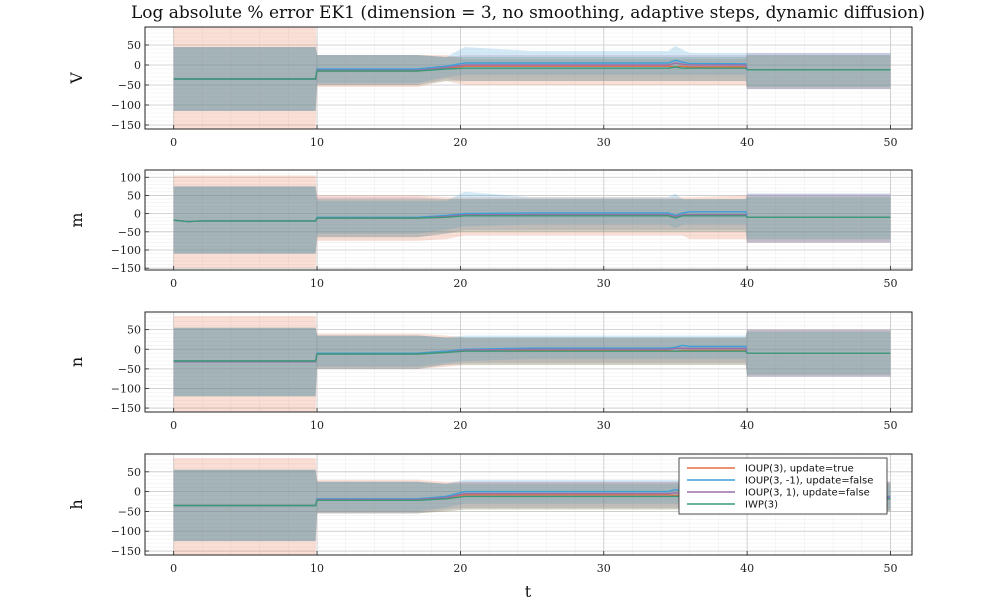 The image size is (1000, 600). Describe the element at coordinates (76, 78) in the screenshot. I see `y-axis-label: V` at that location.